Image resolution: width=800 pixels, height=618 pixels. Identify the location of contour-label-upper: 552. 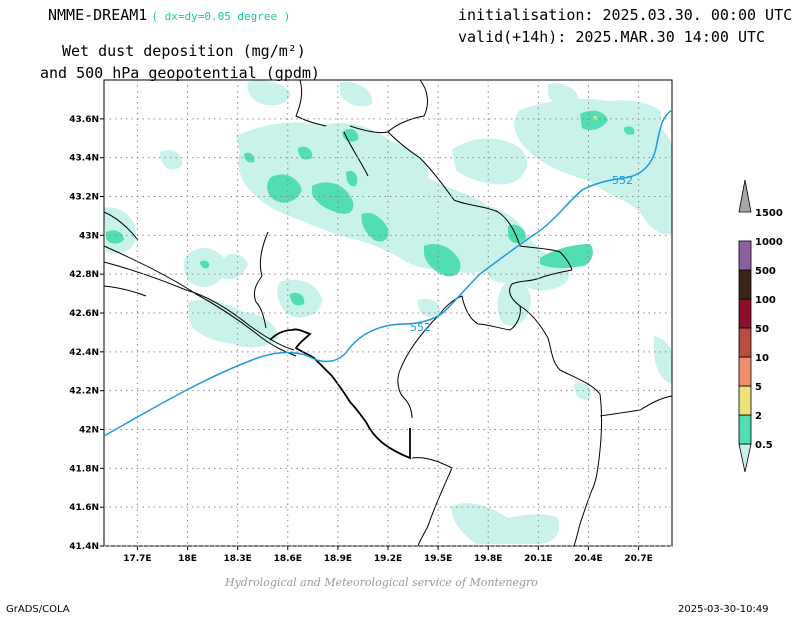
(622, 180).